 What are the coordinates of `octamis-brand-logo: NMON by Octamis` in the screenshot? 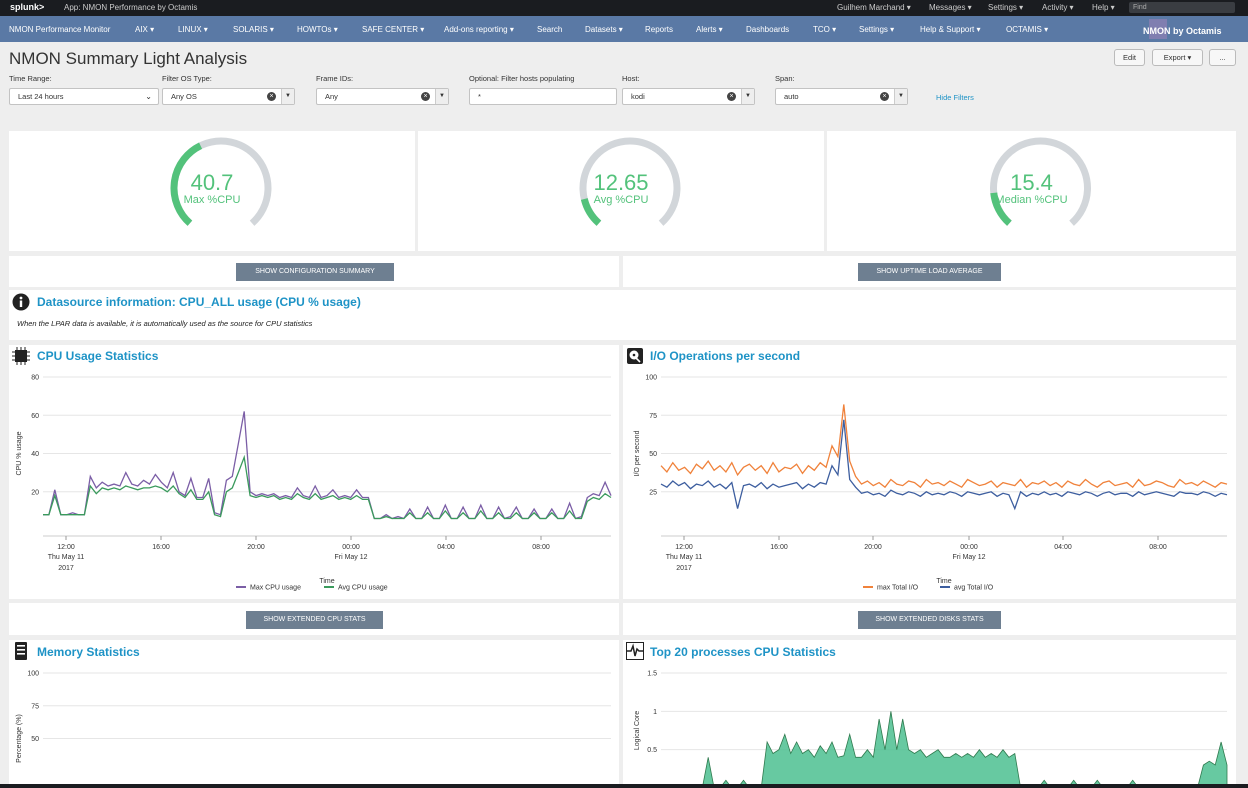 It's located at (1193, 29).